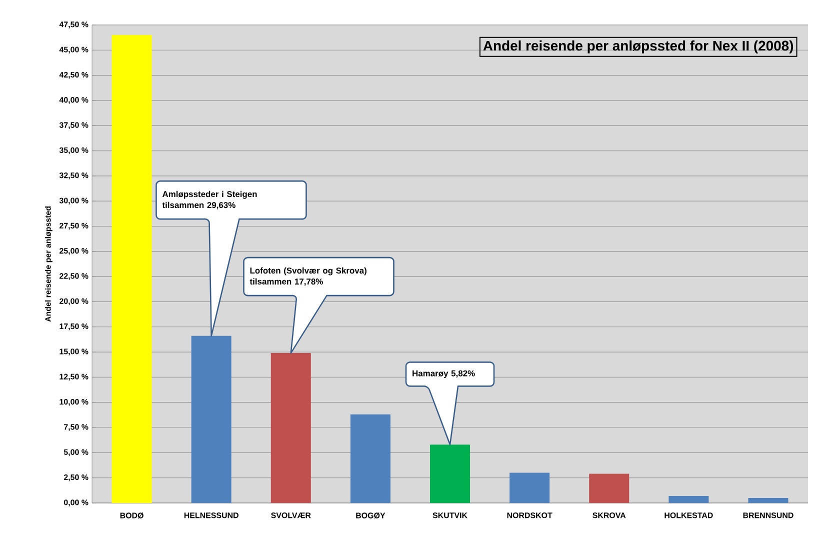  I want to click on annotation: Hamarøy 5,82%, so click(443, 374).